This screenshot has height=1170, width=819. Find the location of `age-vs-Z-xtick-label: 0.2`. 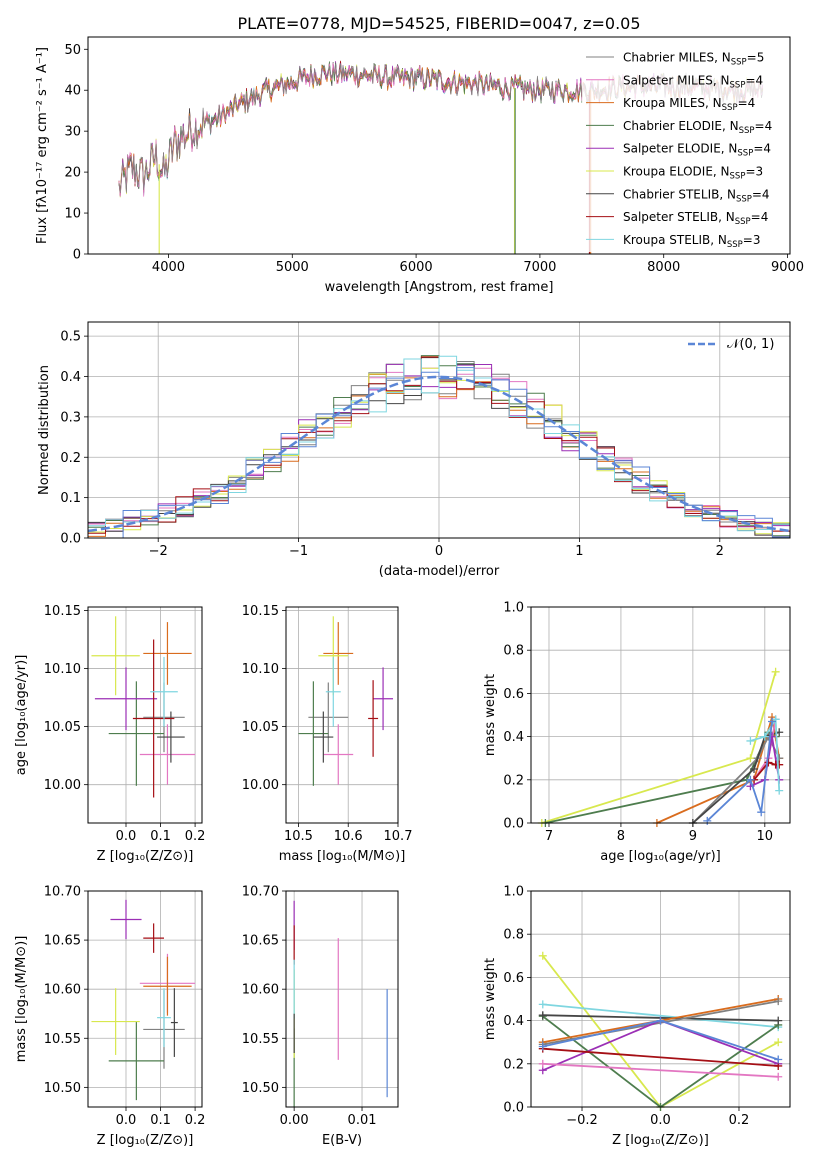

age-vs-Z-xtick-label: 0.2 is located at coordinates (195, 836).